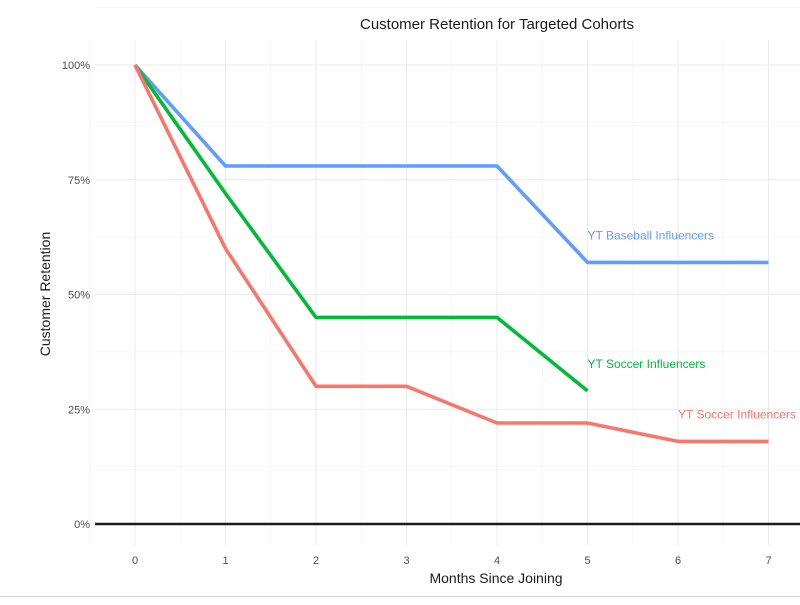 This screenshot has height=605, width=800. What do you see at coordinates (497, 561) in the screenshot?
I see `x-tick-label: 4` at bounding box center [497, 561].